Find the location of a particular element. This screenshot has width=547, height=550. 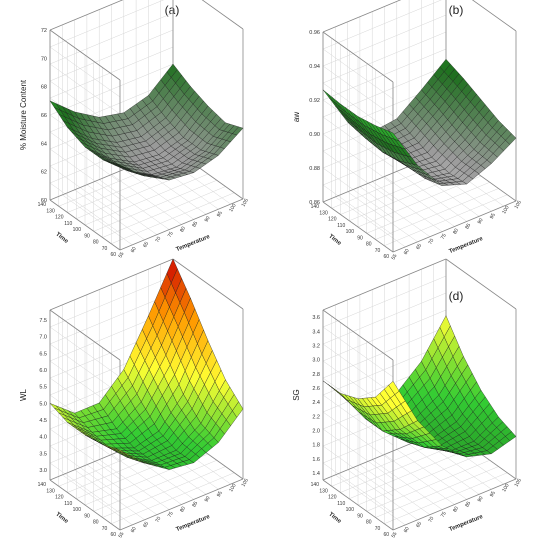

x-tick-label: 105 is located at coordinates (518, 205).